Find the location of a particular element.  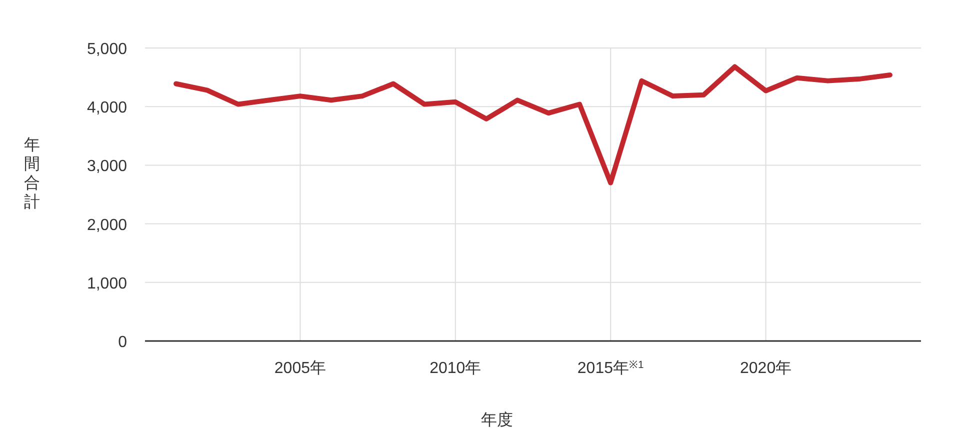

y-tick-label: 4,000 is located at coordinates (107, 108).